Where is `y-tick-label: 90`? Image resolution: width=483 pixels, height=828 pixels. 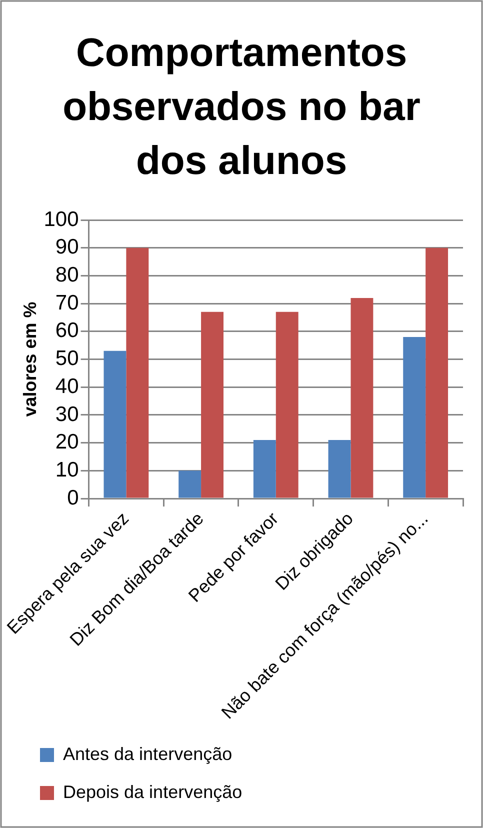
y-tick-label: 90 is located at coordinates (67, 247).